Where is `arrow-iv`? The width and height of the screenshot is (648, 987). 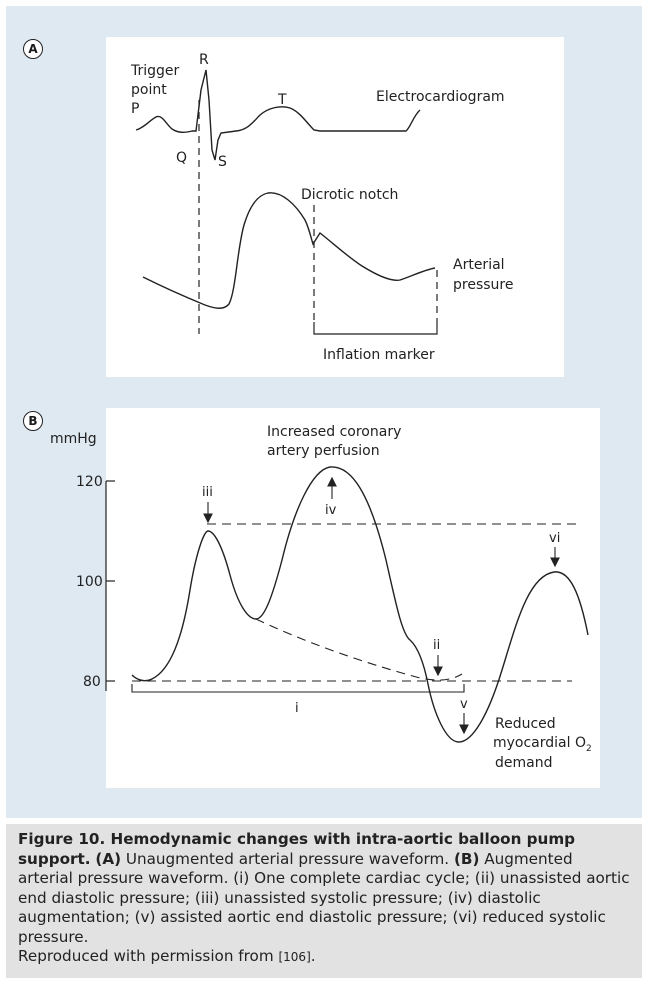 arrow-iv is located at coordinates (332, 487).